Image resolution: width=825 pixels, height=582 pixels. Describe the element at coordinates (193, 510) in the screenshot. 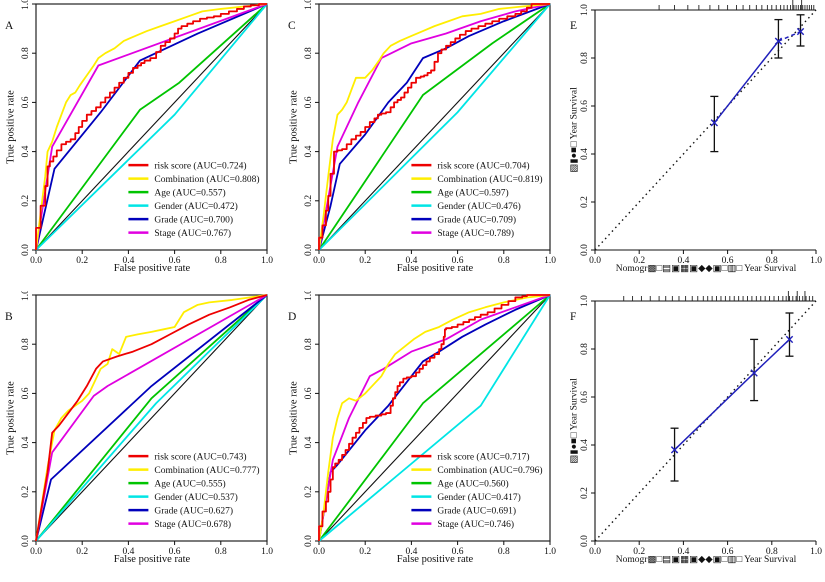

I see `legend-label-grade: Grade (AUC=0.627)` at that location.